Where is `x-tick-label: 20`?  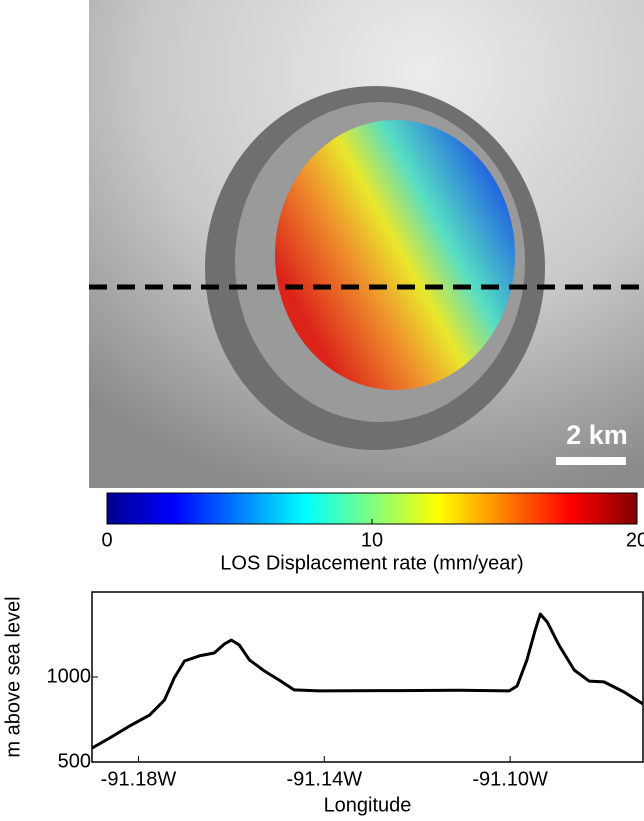
x-tick-label: 20 is located at coordinates (635, 540).